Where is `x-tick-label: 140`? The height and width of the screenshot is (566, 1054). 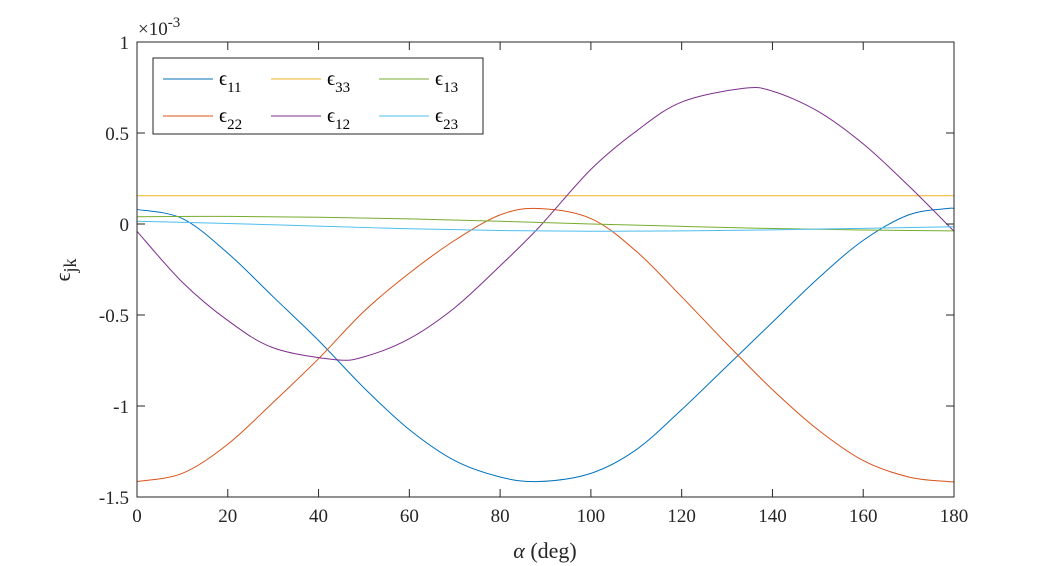
x-tick-label: 140 is located at coordinates (772, 516).